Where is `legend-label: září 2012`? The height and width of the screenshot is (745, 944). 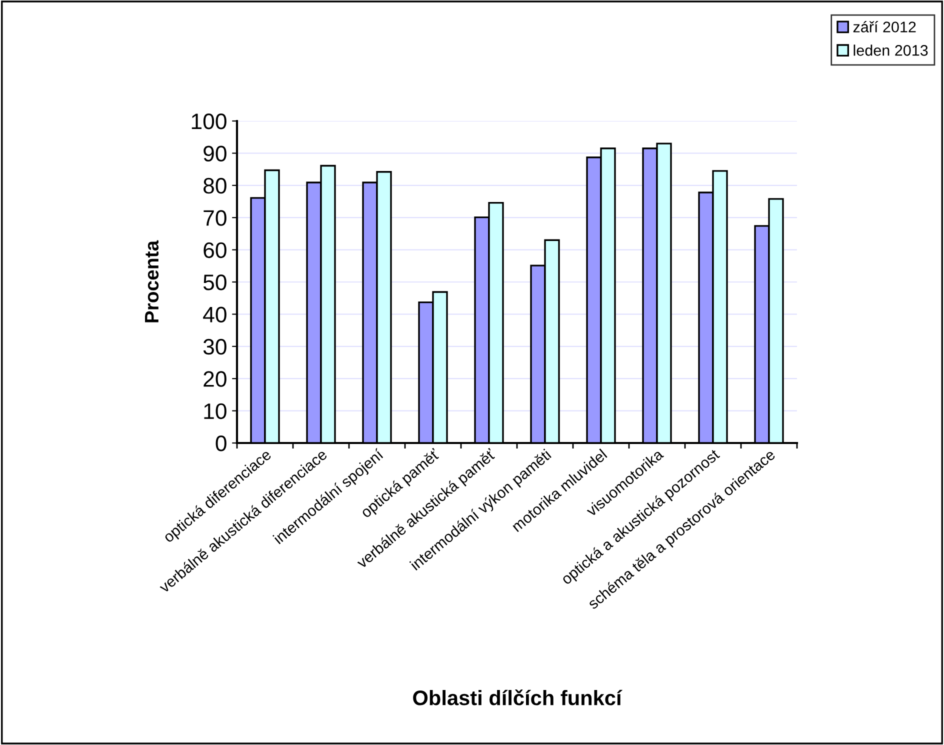 legend-label: září 2012 is located at coordinates (884, 26).